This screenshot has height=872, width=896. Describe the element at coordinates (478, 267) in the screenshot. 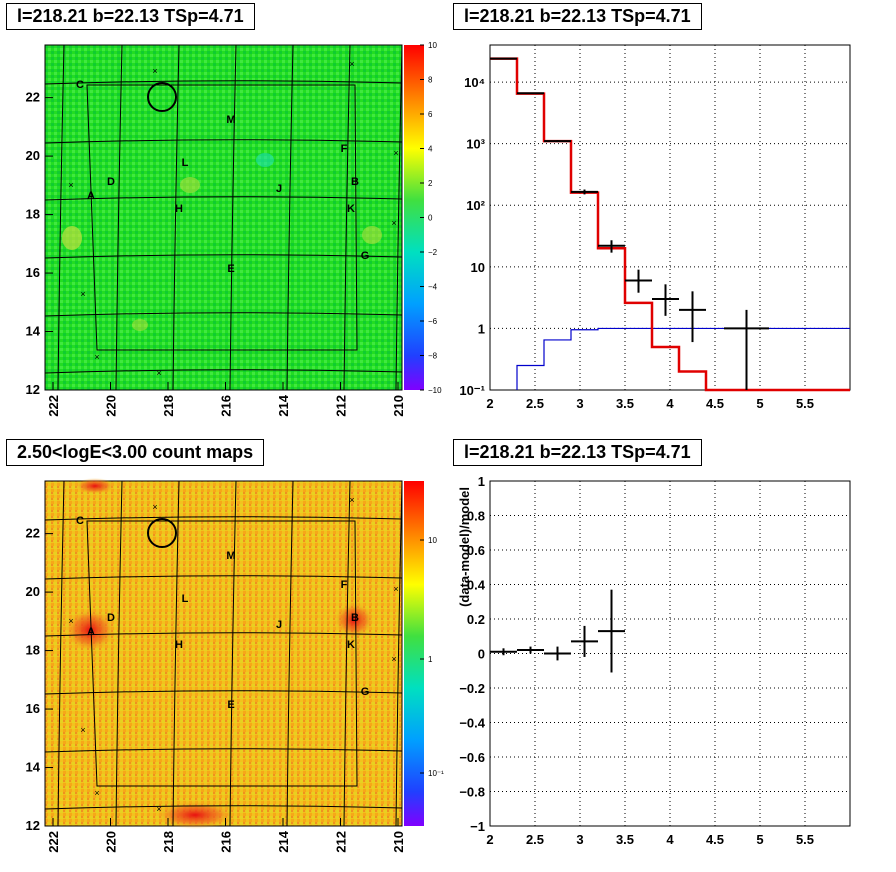

I see `spectrum-y-tick-label: 10` at that location.